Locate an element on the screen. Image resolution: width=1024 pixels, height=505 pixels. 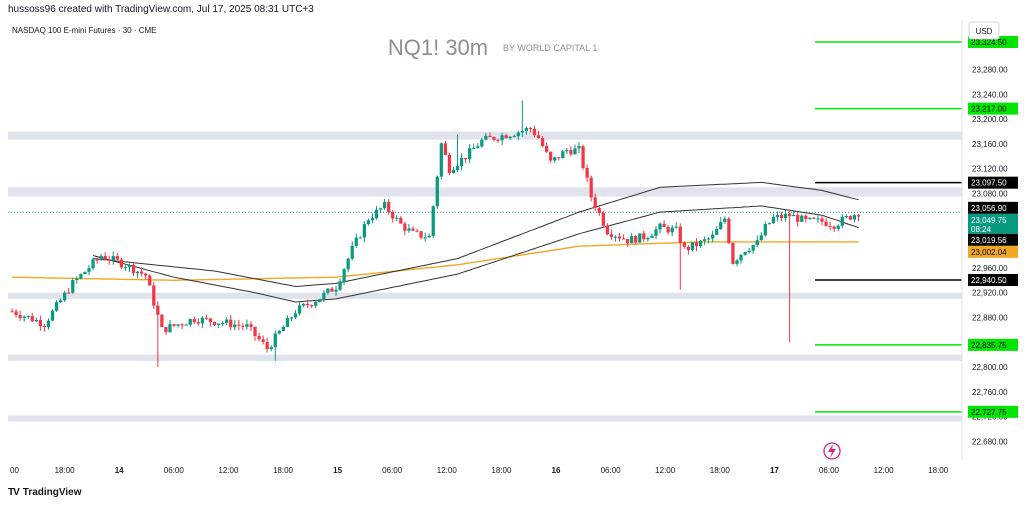
x-tick-label: 06:00 is located at coordinates (829, 470).